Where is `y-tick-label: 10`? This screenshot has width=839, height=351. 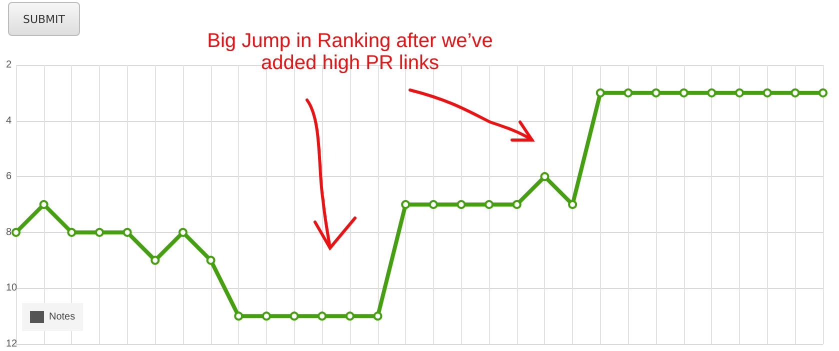 y-tick-label: 10 is located at coordinates (12, 288).